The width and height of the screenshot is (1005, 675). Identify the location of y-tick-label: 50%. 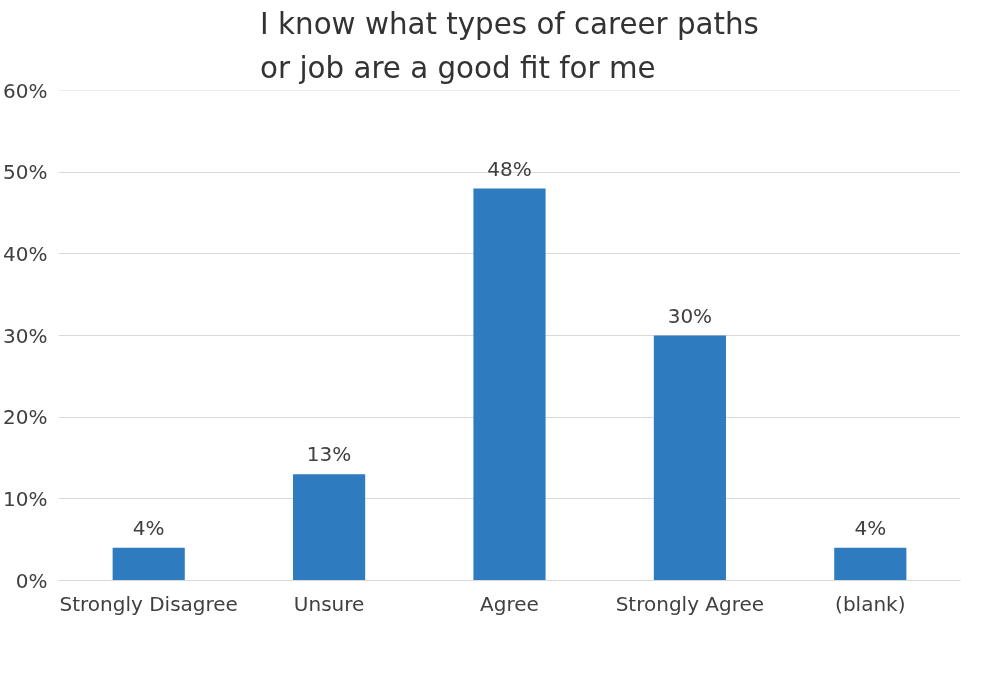
(25, 172).